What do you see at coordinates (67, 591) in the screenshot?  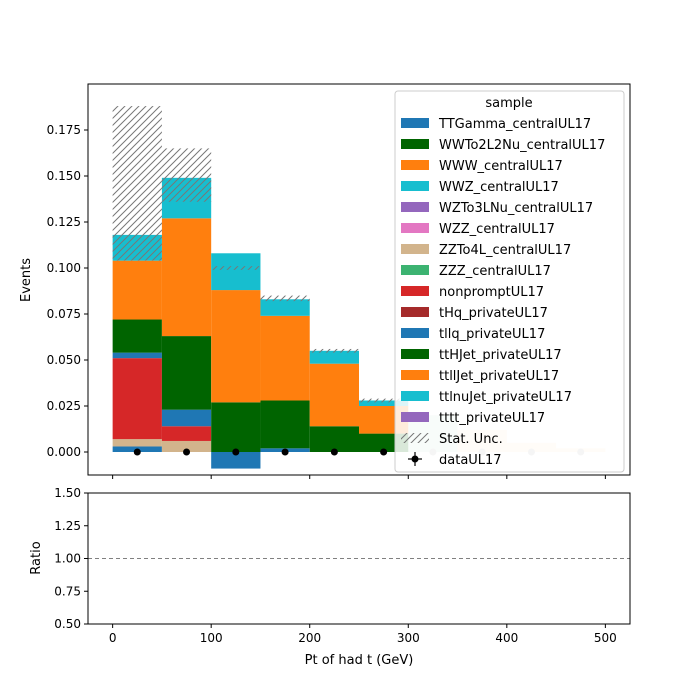 I see `ratio-ytick-label-1: 0.75` at bounding box center [67, 591].